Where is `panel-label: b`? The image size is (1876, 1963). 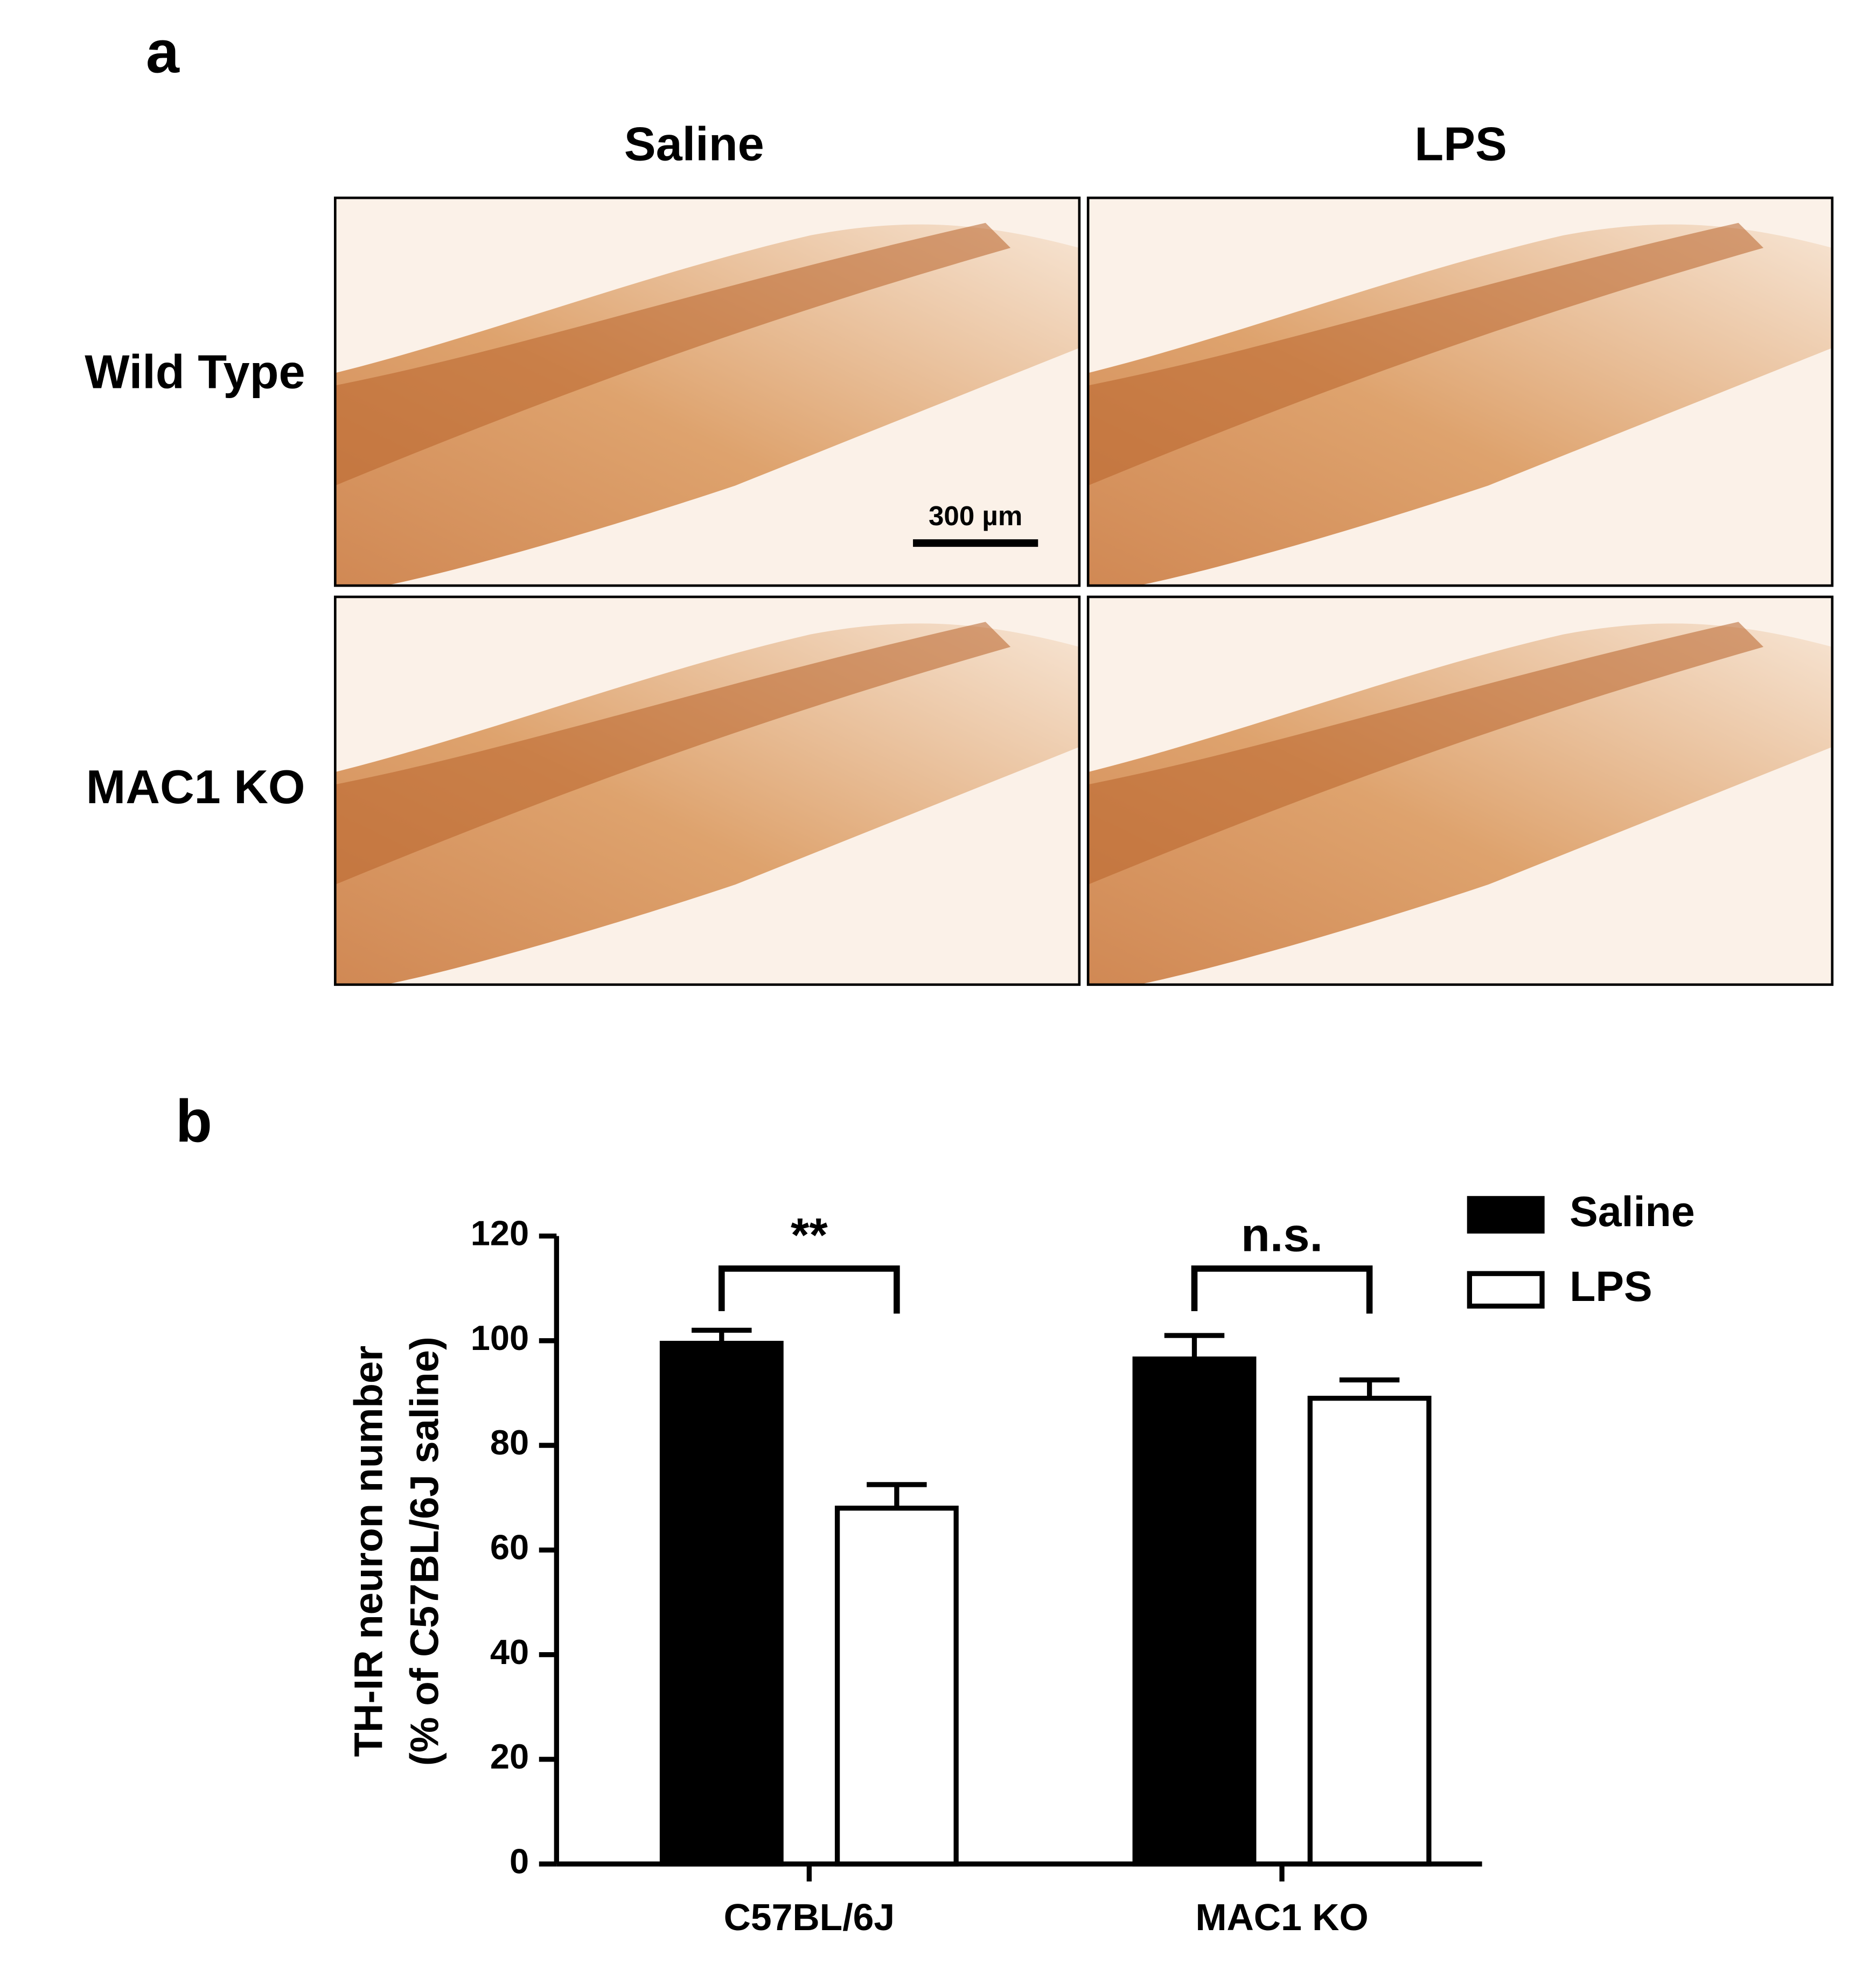
panel-label: b is located at coordinates (194, 1121).